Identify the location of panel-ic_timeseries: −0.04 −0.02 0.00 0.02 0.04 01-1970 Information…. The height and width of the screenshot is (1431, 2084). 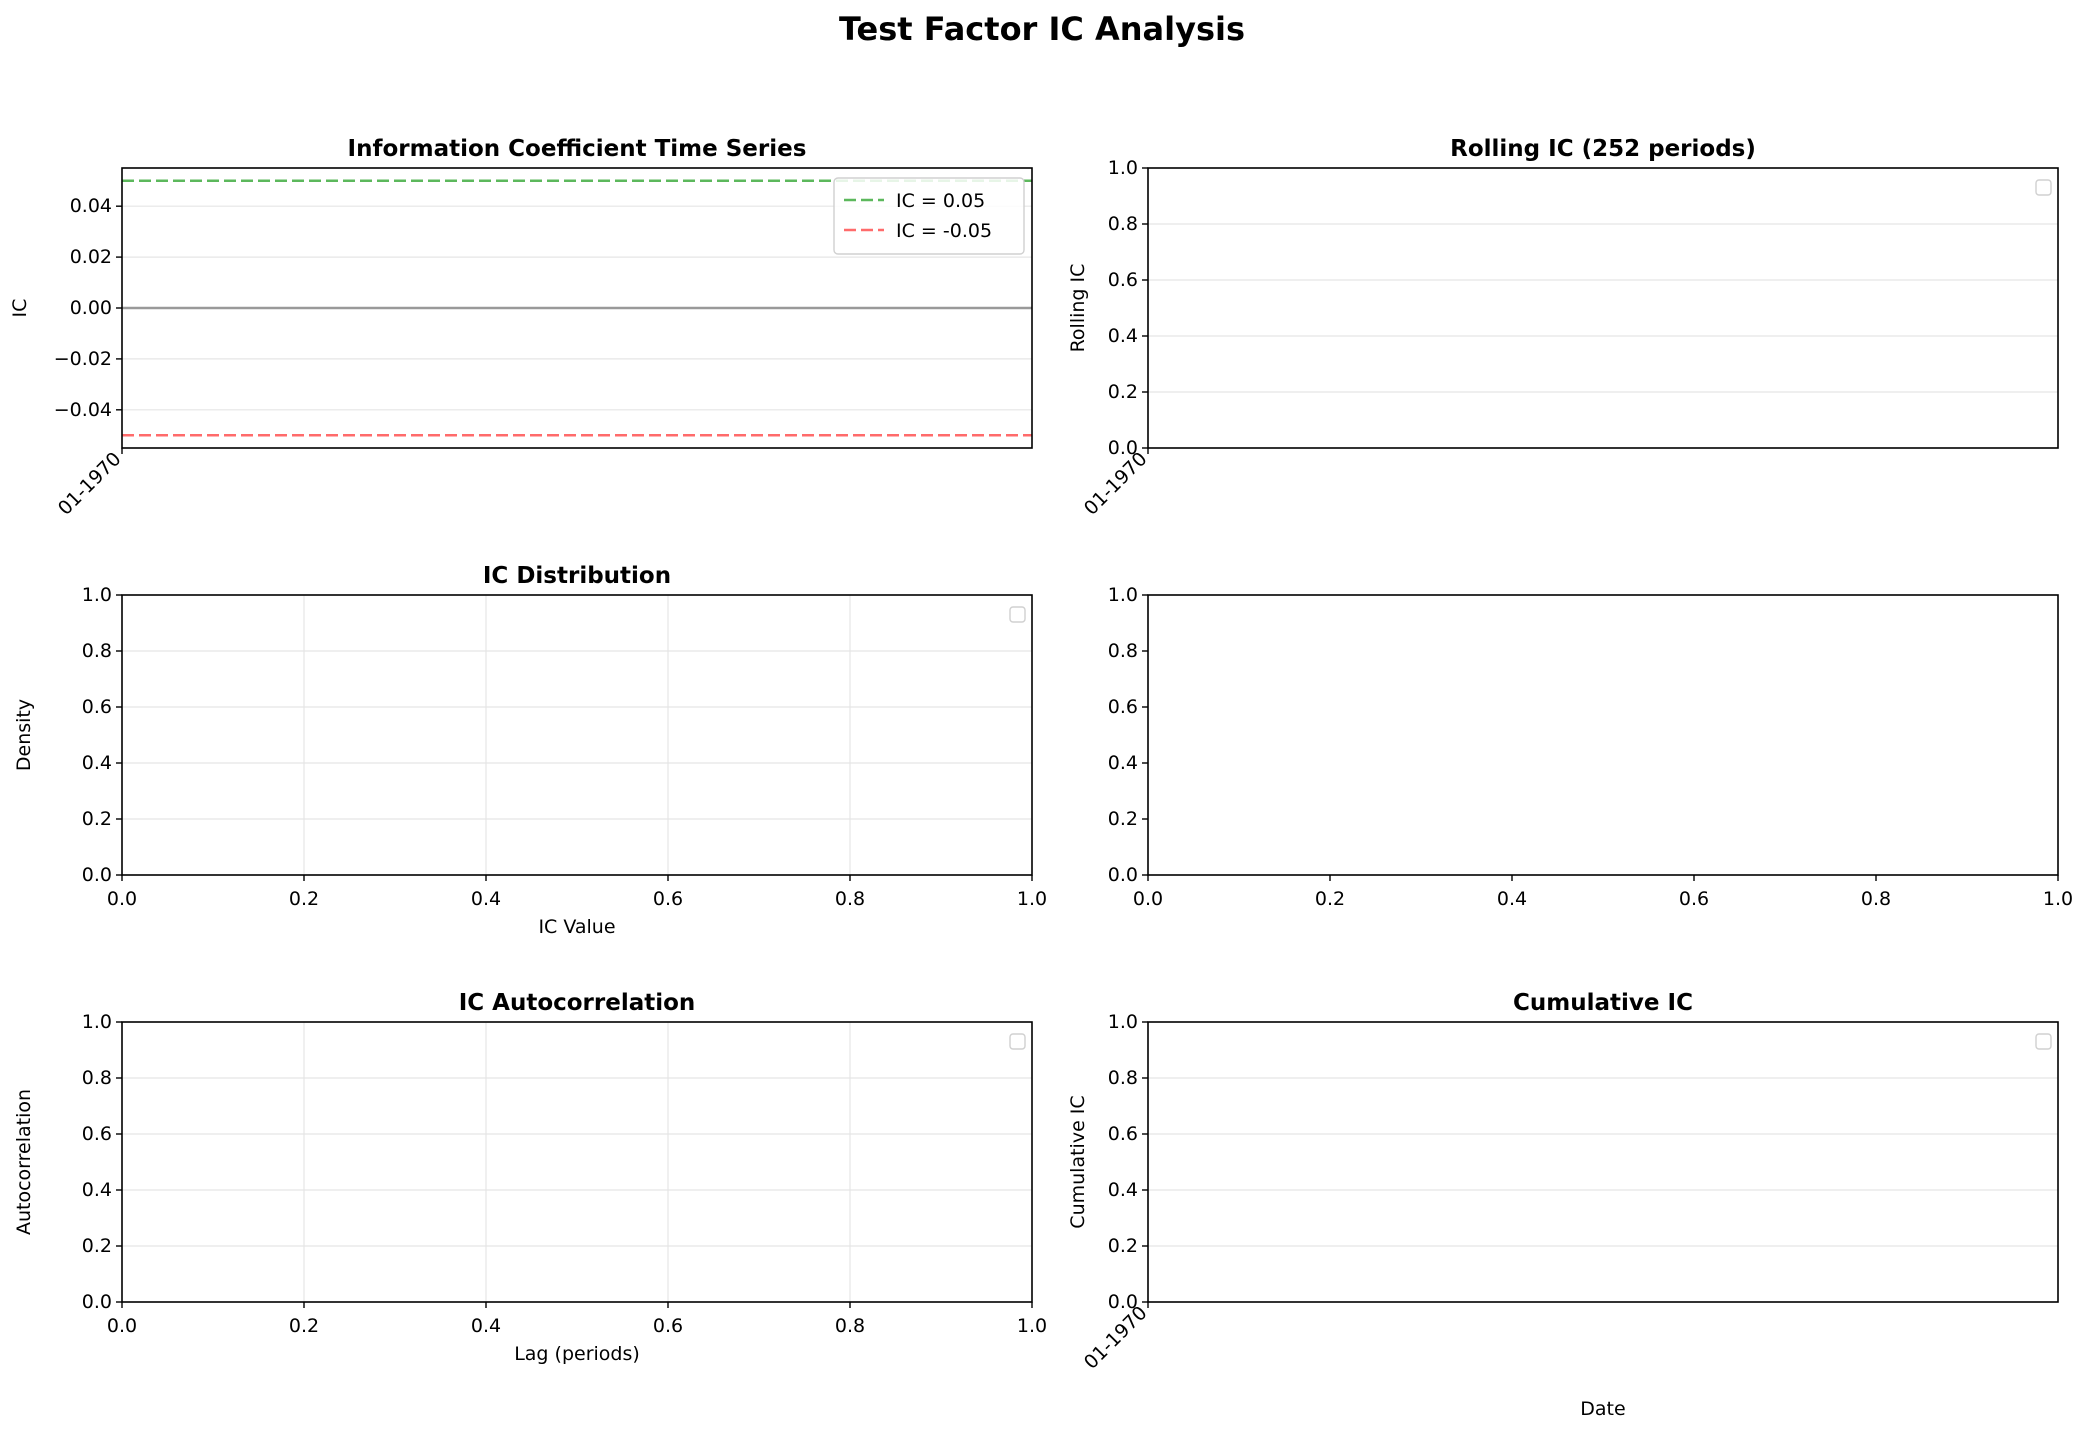
(521, 328).